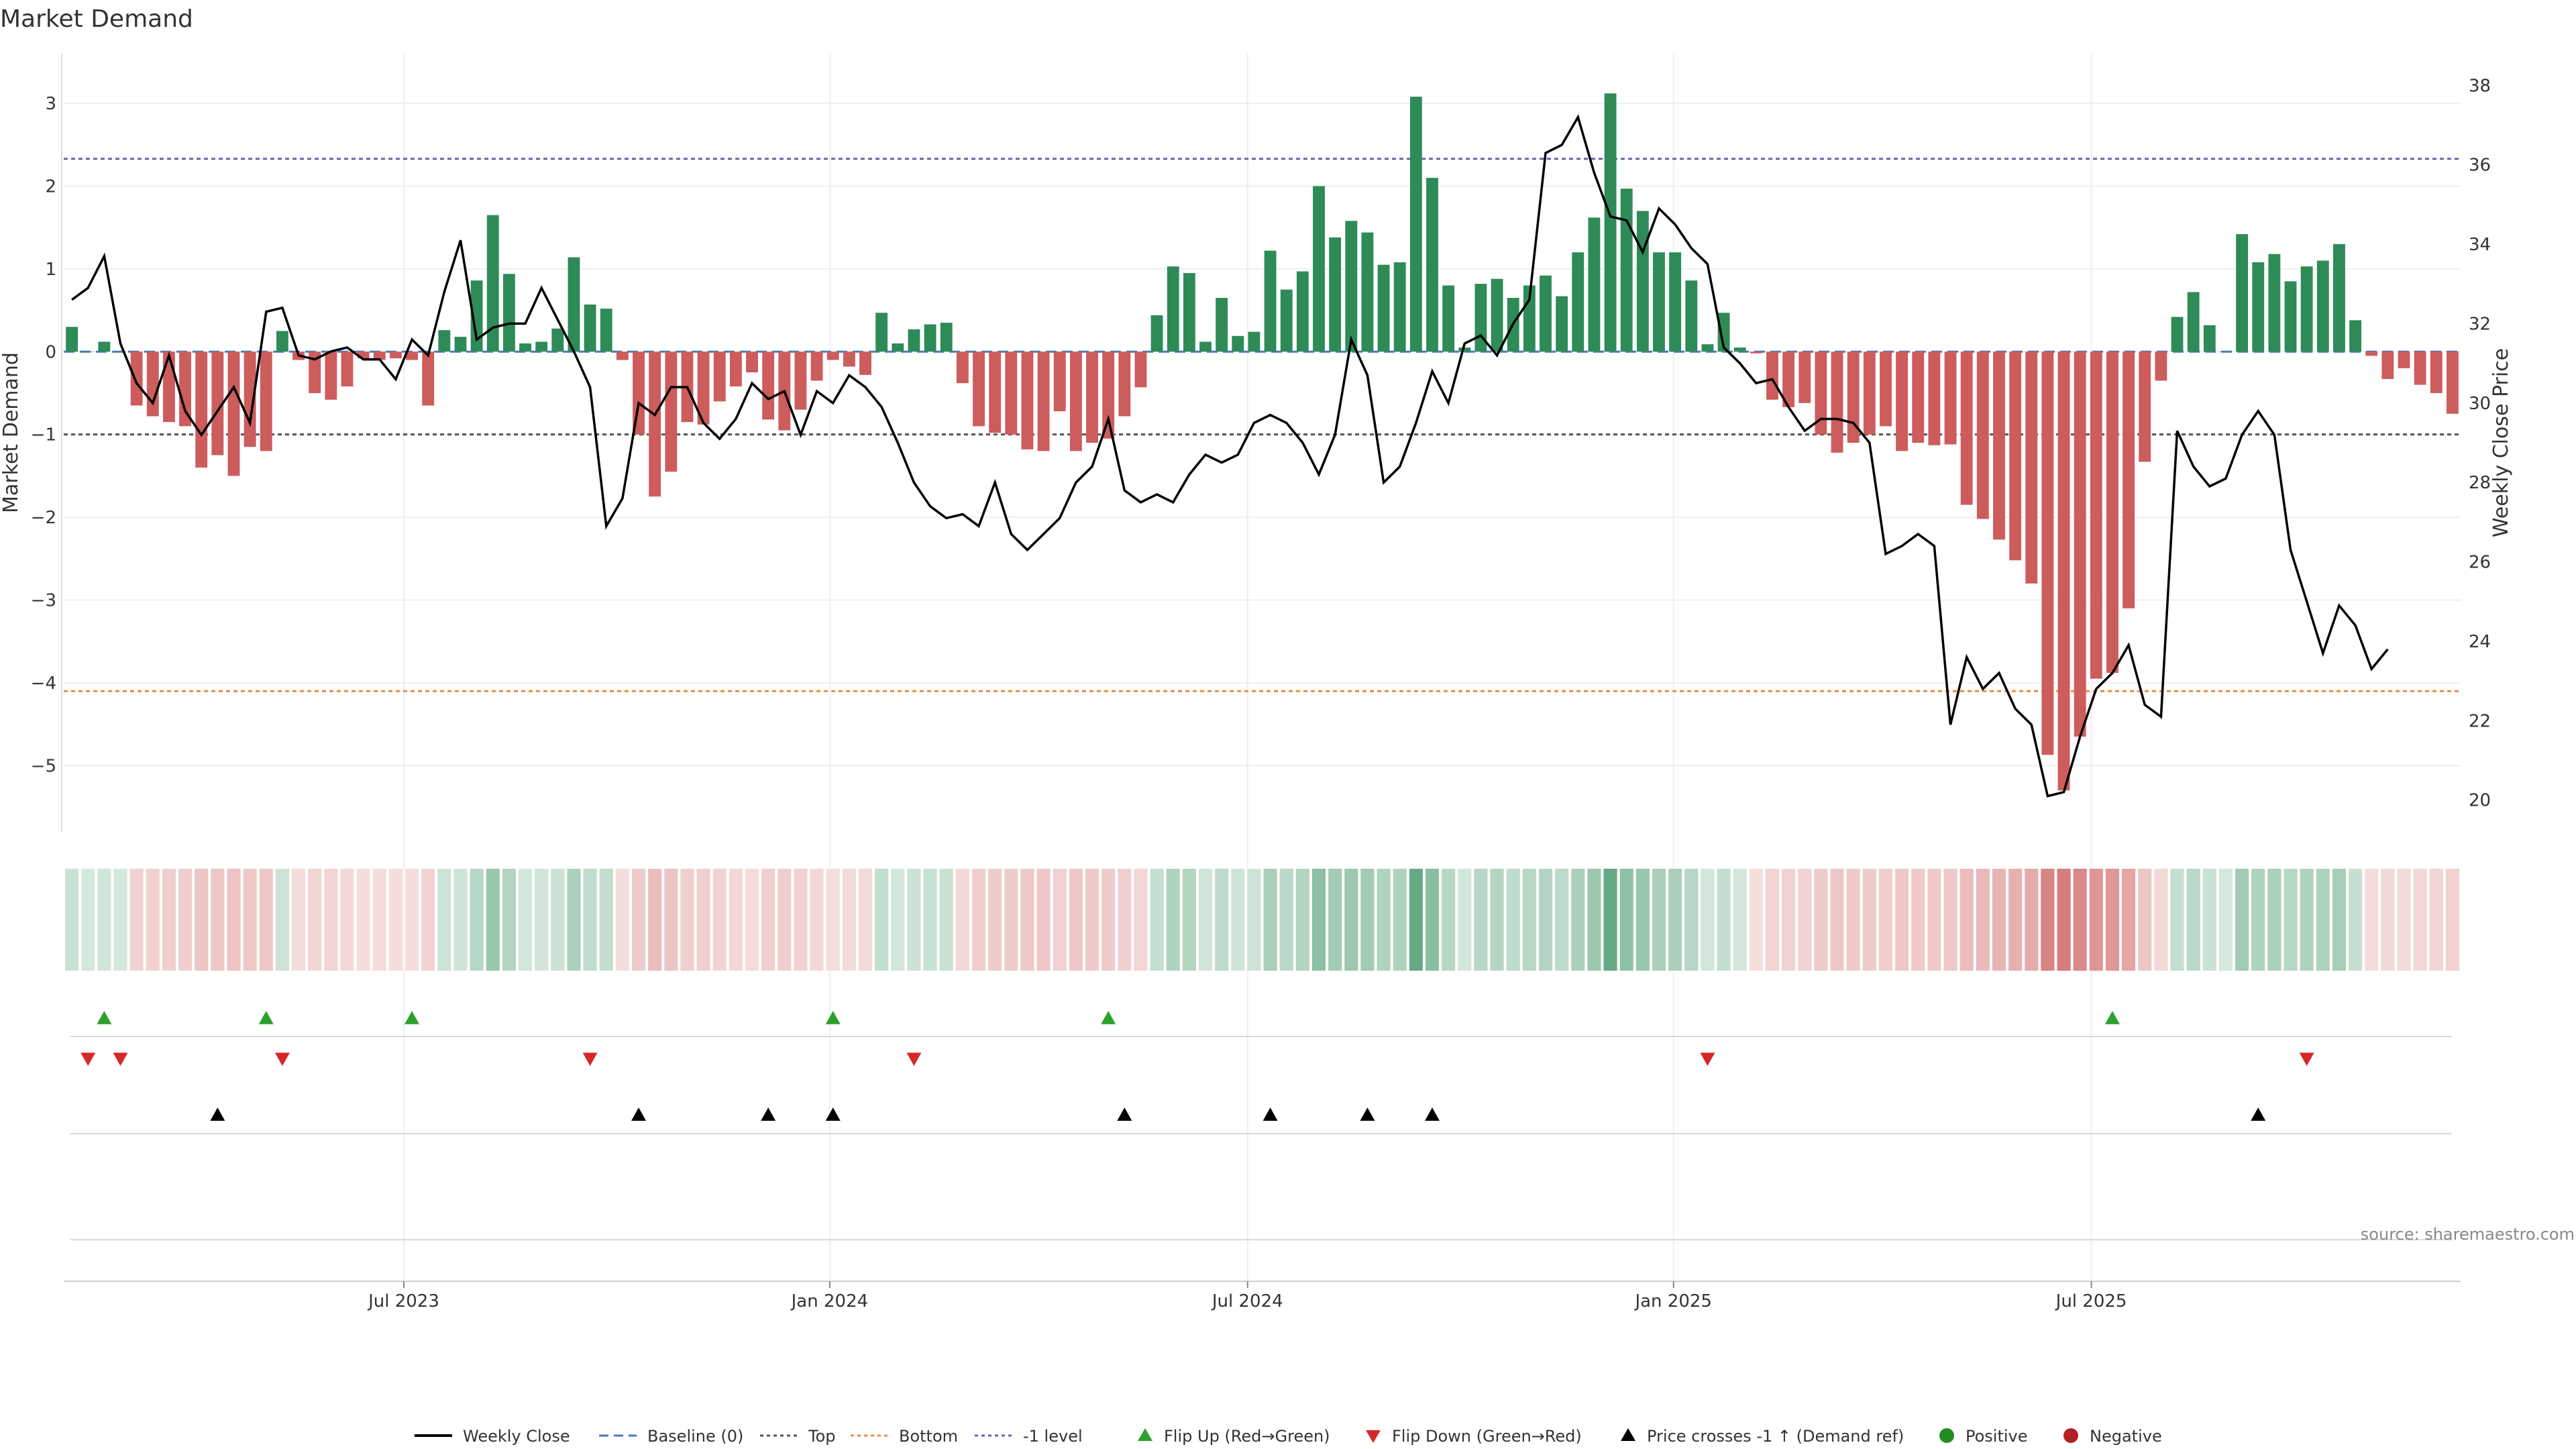  What do you see at coordinates (1247, 1436) in the screenshot?
I see `legend-label: Flip Up (Red→Green)` at bounding box center [1247, 1436].